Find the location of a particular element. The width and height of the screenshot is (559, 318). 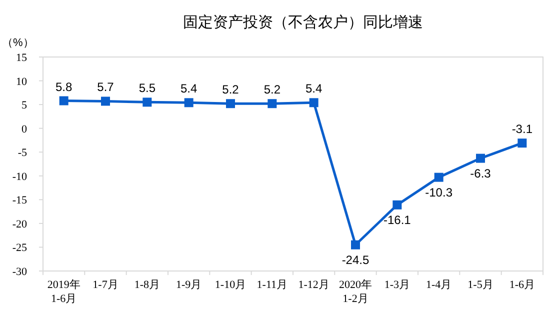

data-label: 5.7 is located at coordinates (105, 87).